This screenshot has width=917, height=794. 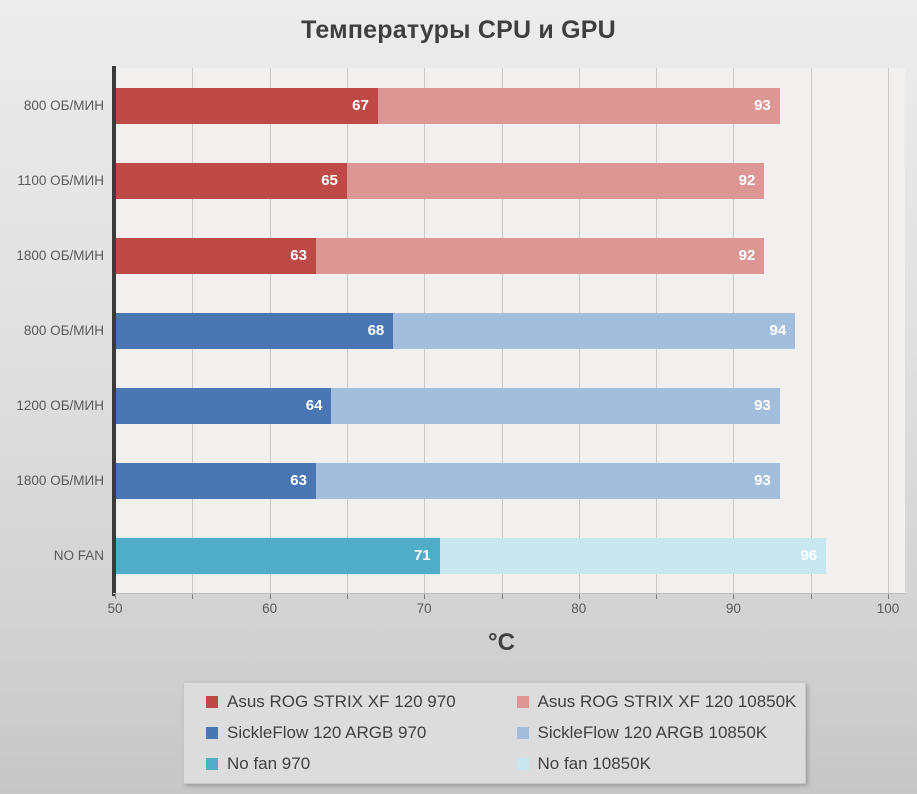 What do you see at coordinates (778, 330) in the screenshot?
I see `bar-value-label: 94` at bounding box center [778, 330].